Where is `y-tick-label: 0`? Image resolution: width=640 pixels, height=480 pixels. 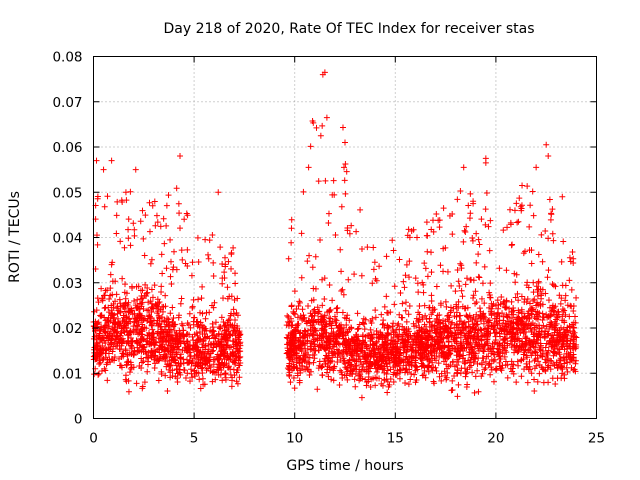 y-tick-label: 0 is located at coordinates (78, 420).